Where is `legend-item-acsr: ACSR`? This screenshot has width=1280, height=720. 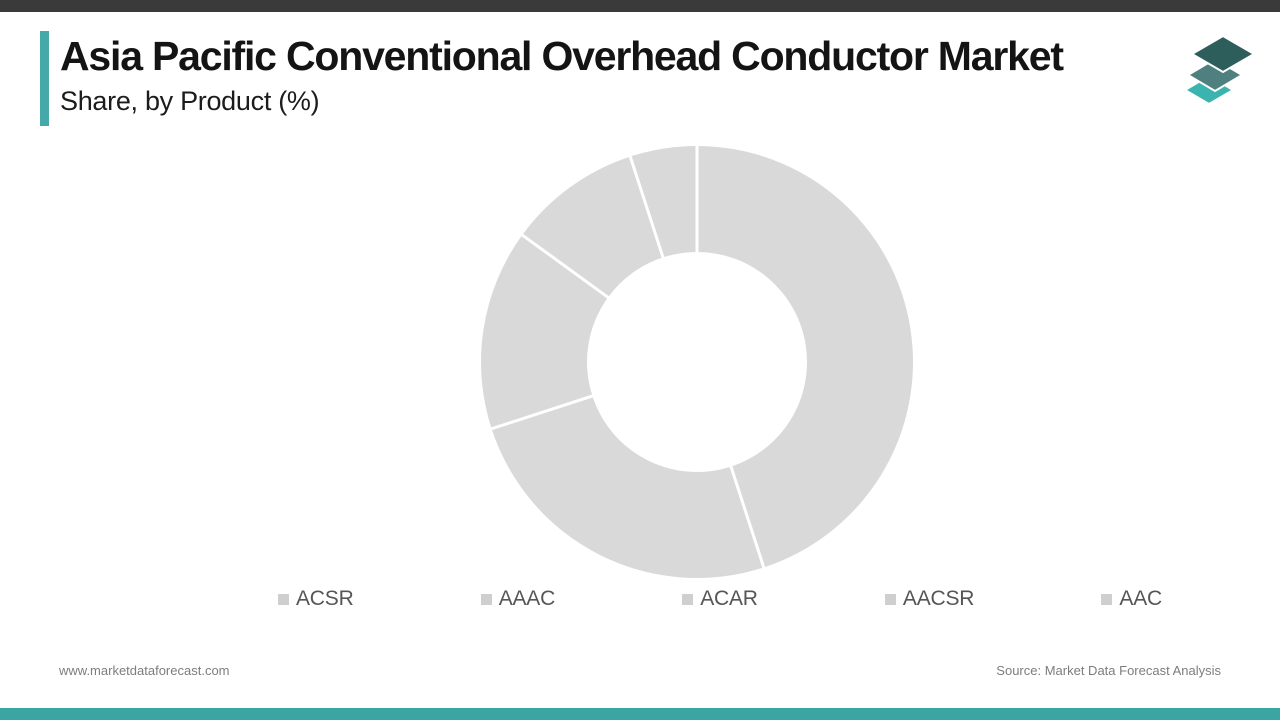 legend-item-acsr: ACSR is located at coordinates (316, 599).